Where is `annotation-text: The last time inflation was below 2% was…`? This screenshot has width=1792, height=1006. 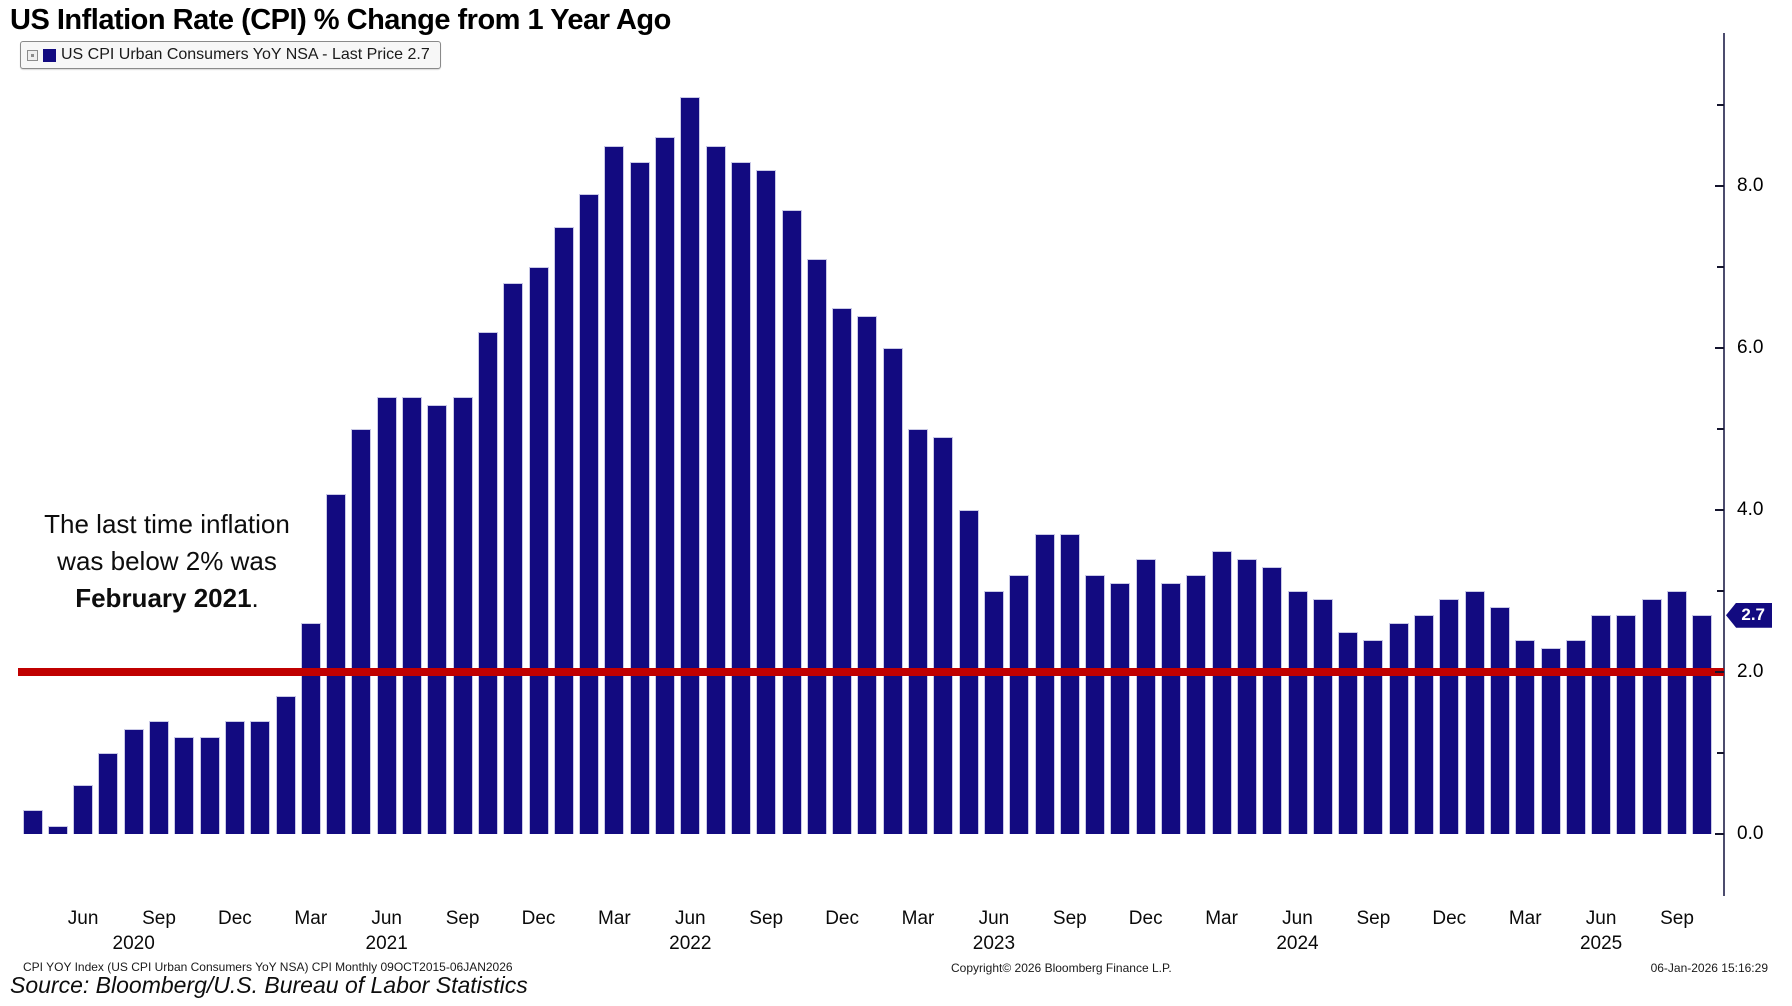 annotation-text: The last time inflation was below 2% was… is located at coordinates (167, 561).